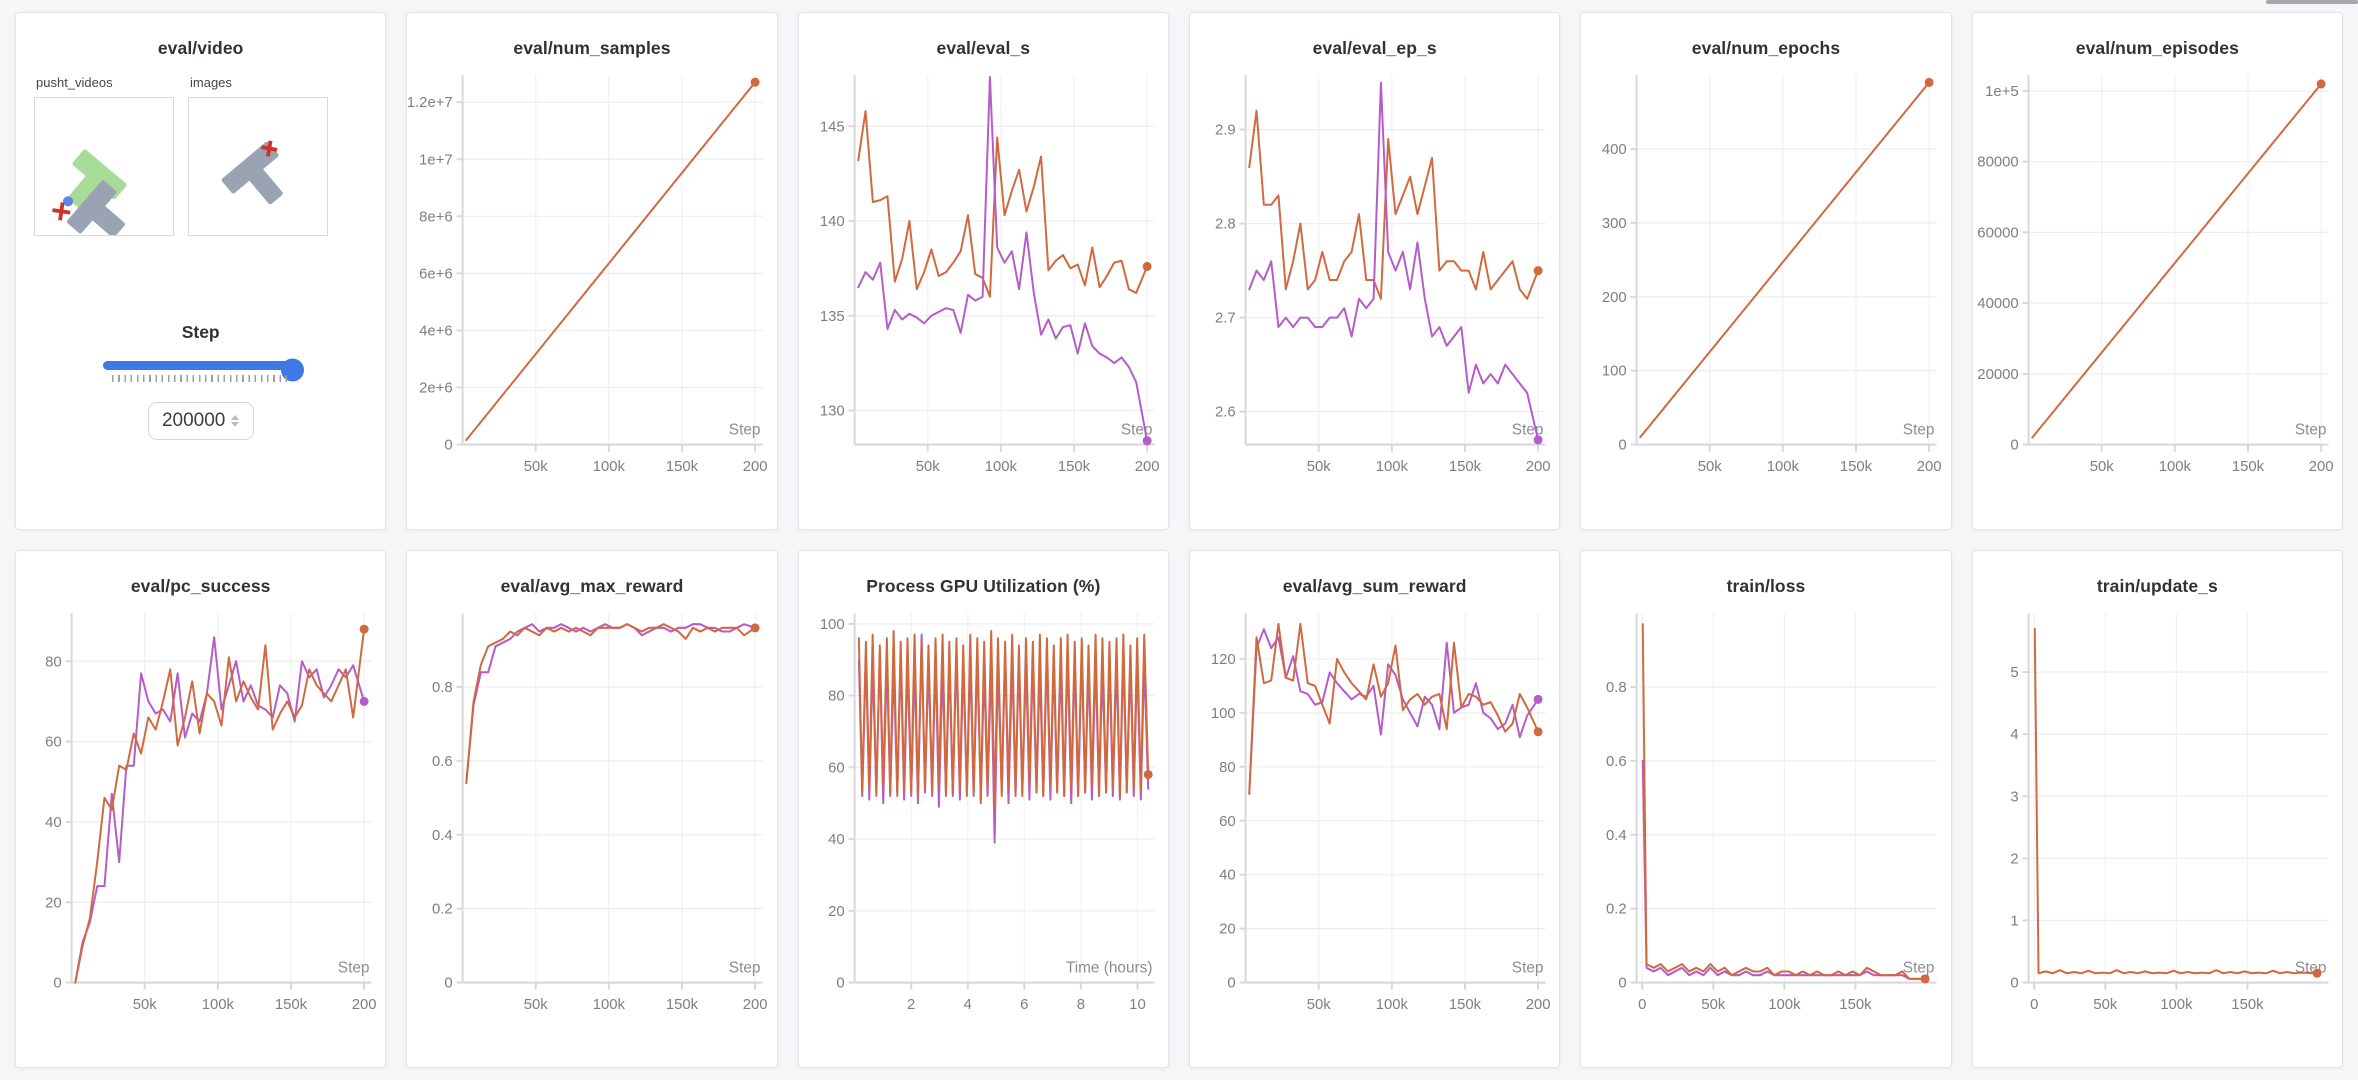  I want to click on tick-label: 8e+6, so click(436, 216).